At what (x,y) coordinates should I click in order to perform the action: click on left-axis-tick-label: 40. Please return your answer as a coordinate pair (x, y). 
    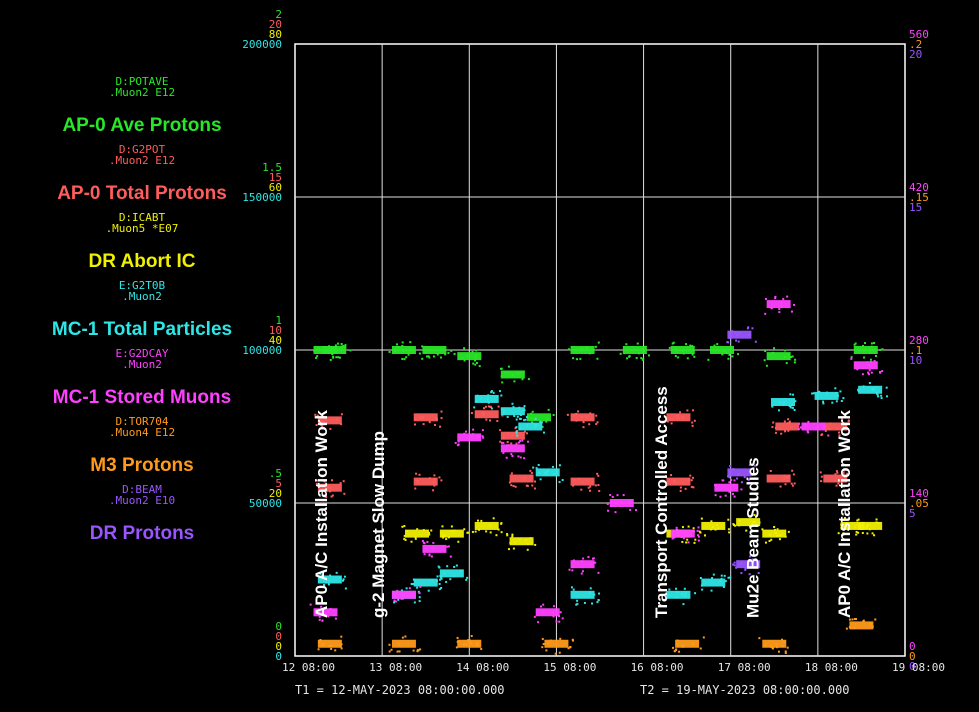
    Looking at the image, I should click on (275, 340).